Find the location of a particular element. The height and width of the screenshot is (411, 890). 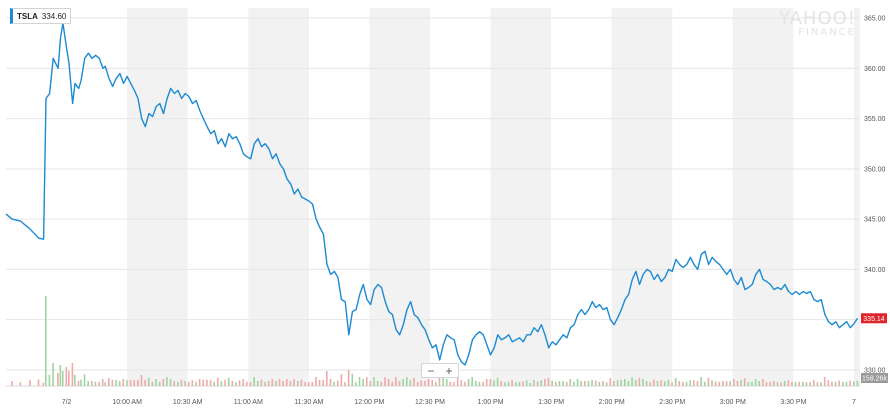

x-tick-label: 11:00 AM is located at coordinates (248, 402).